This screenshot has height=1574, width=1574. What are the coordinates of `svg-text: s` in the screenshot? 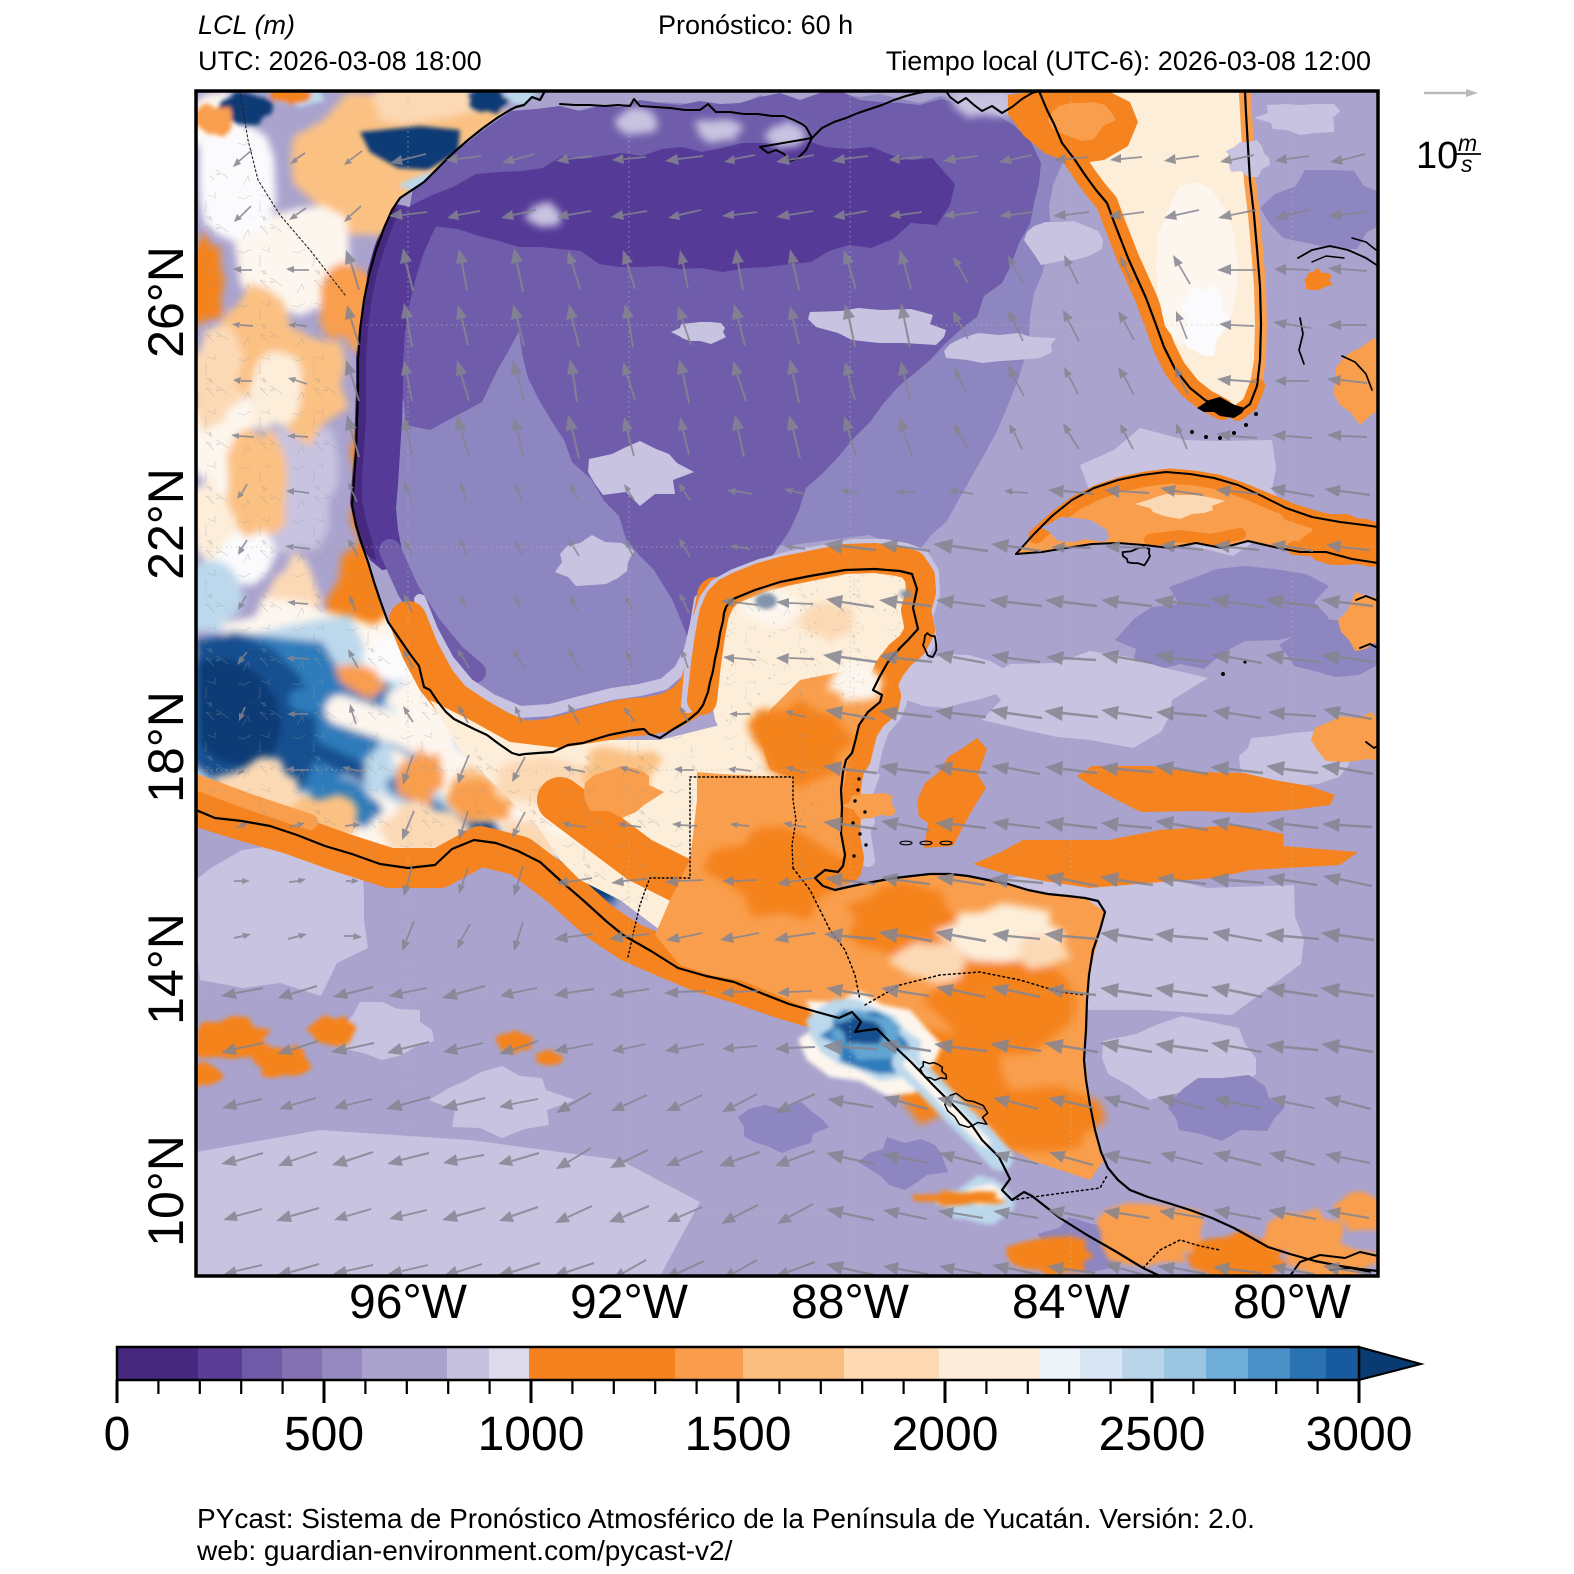 It's located at (1467, 164).